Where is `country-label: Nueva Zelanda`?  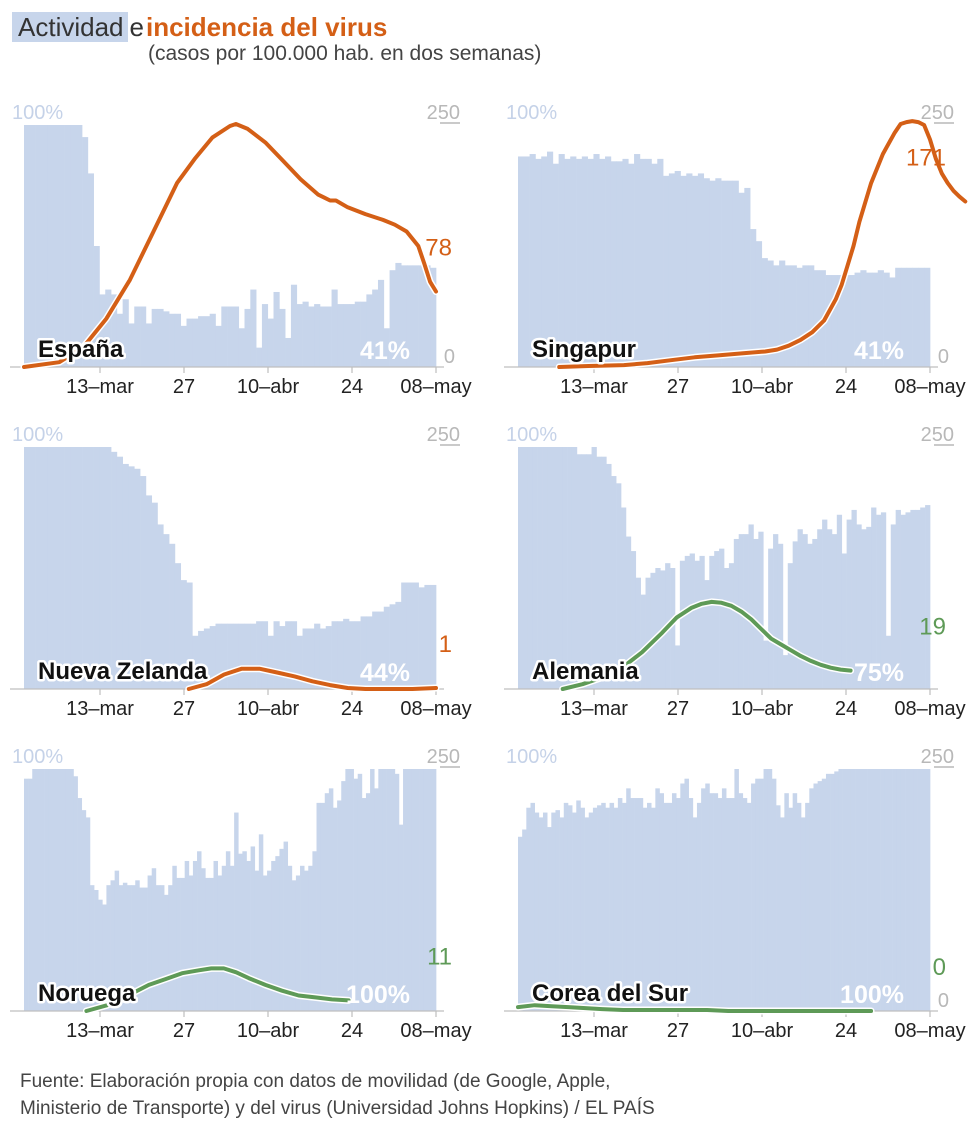
country-label: Nueva Zelanda is located at coordinates (123, 671).